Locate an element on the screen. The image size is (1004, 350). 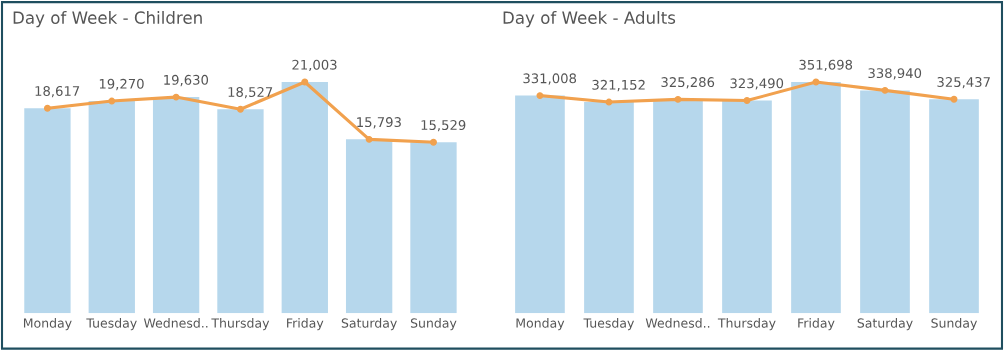
data-label: 18,527 is located at coordinates (250, 93).